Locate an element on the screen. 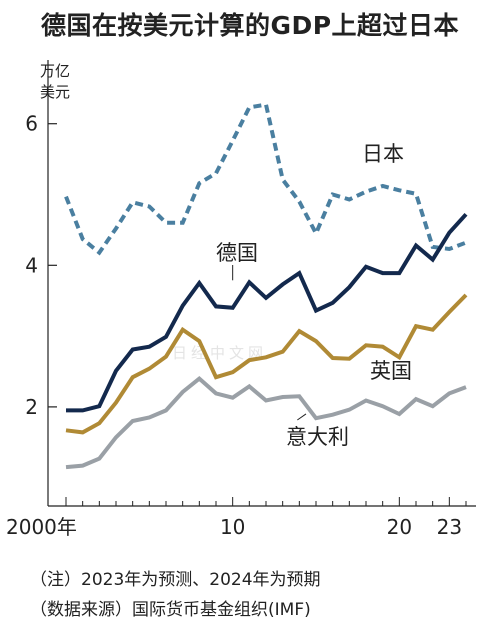  note-source: （数据来源）国际货币基金组织(IMF) is located at coordinates (170, 610).